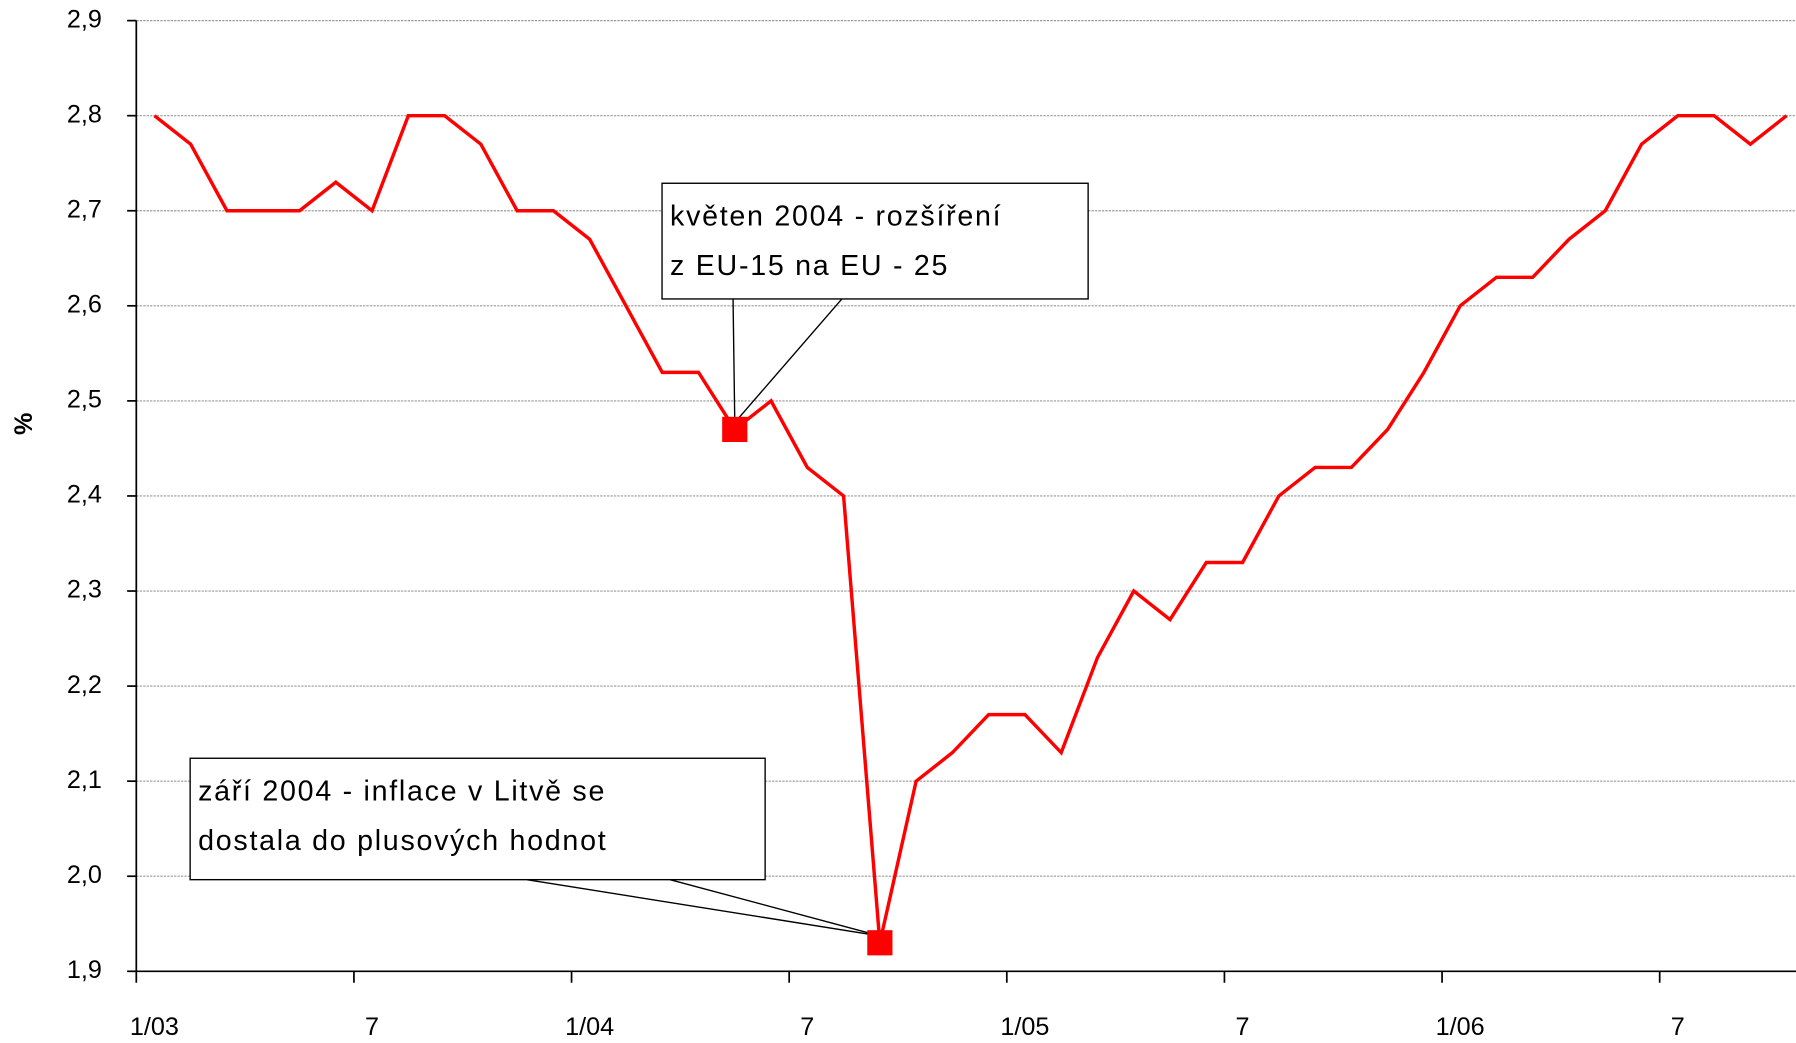 Image resolution: width=1796 pixels, height=1043 pixels. Describe the element at coordinates (84, 19) in the screenshot. I see `y-tick-label: 2,9` at that location.